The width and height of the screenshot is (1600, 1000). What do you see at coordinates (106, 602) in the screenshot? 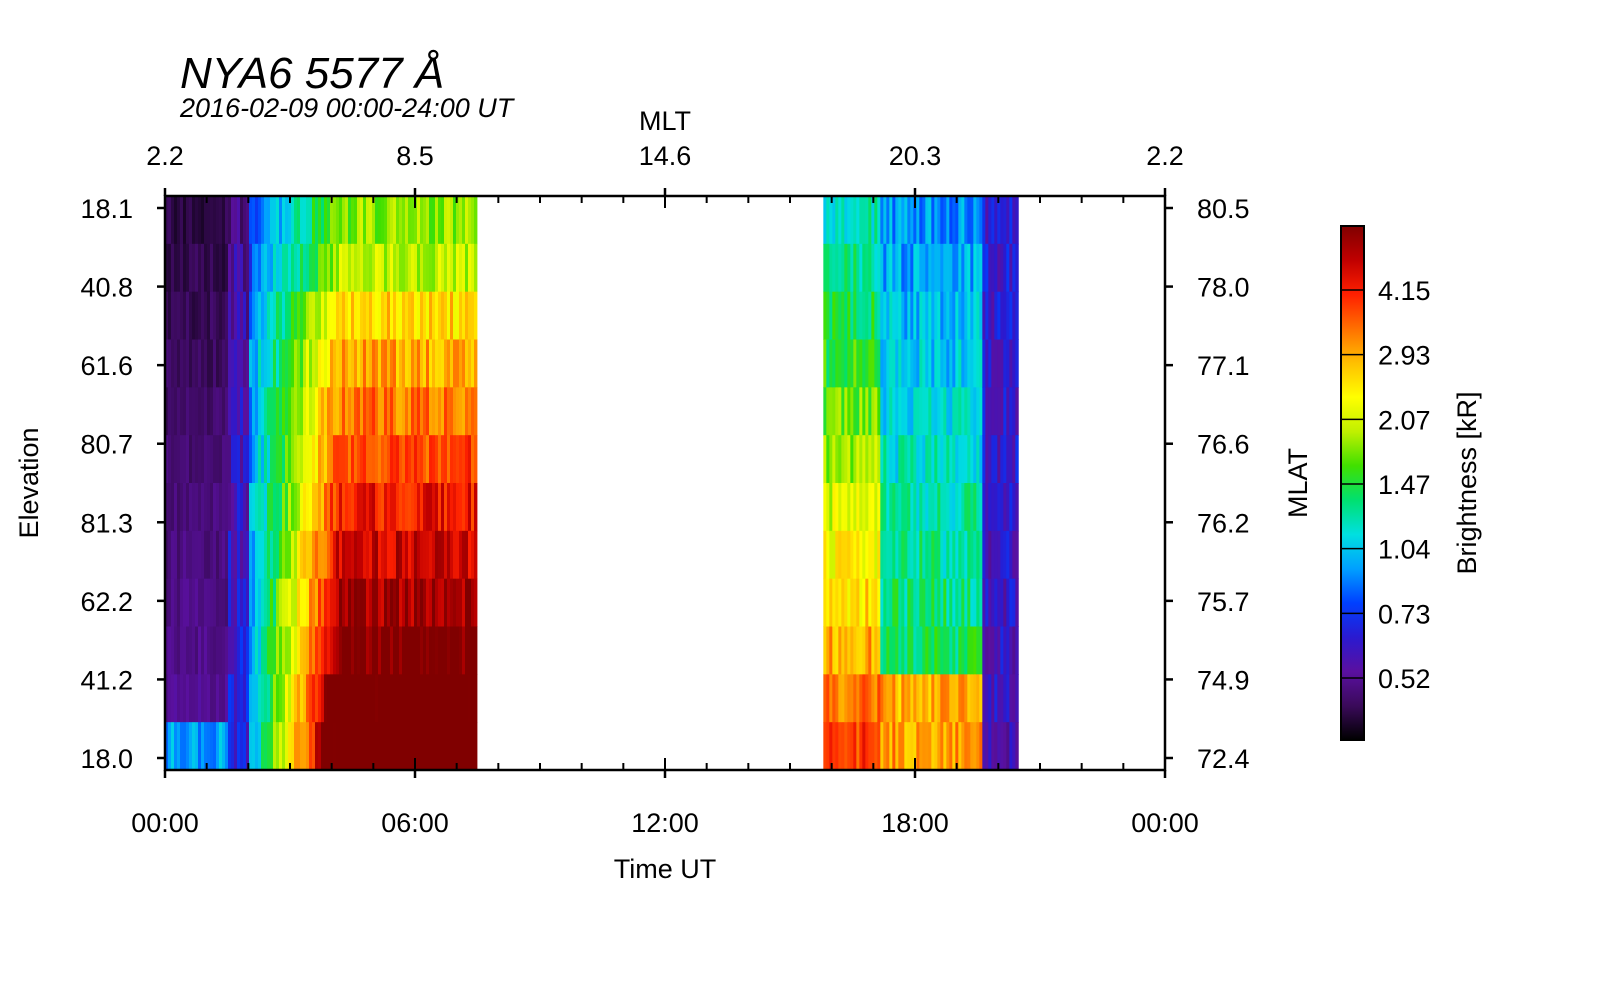
I see `elevation-tick-label: 62.2` at bounding box center [106, 602].